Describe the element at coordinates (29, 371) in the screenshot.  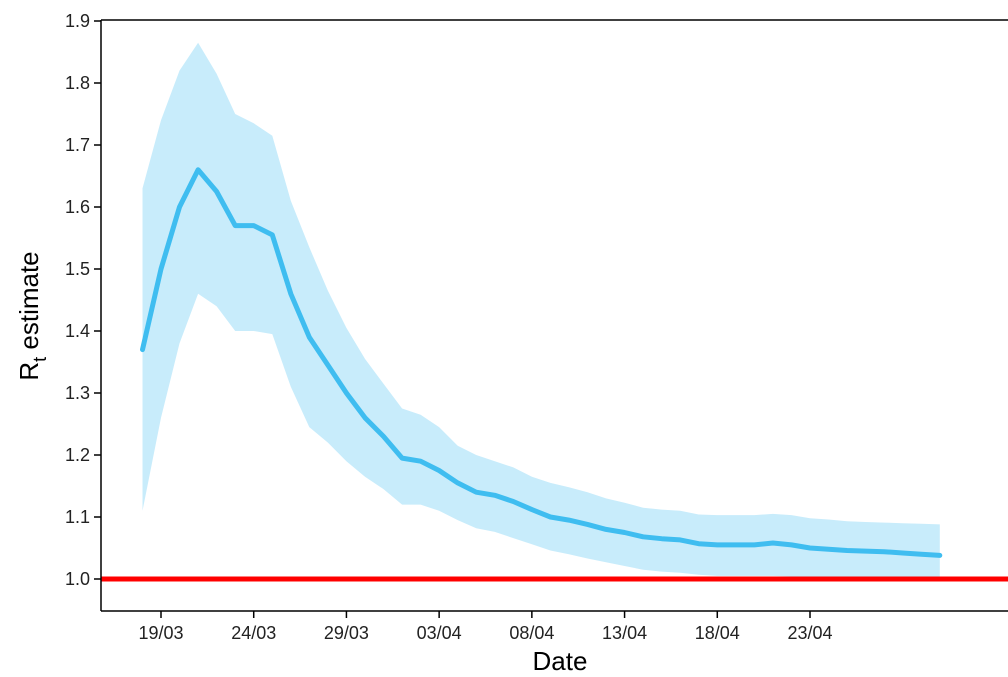
I see `y-axis-title-main: R` at that location.